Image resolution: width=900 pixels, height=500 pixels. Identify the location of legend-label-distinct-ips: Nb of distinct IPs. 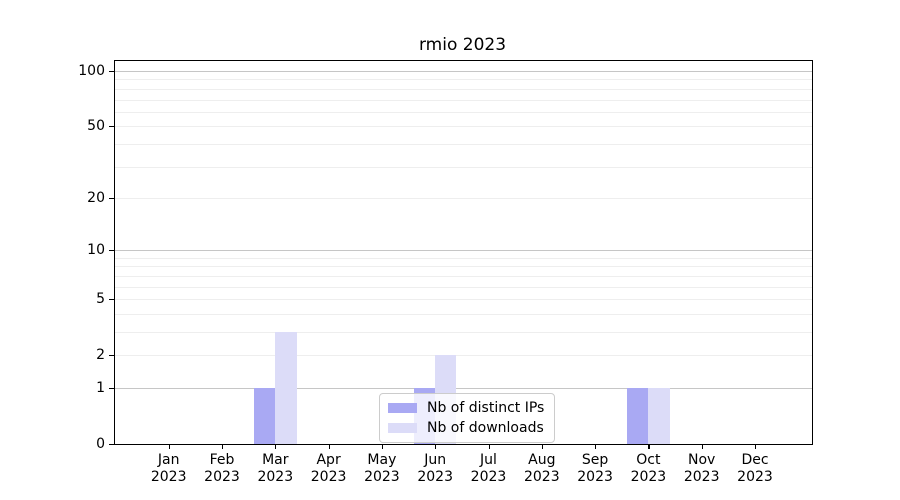
(486, 408).